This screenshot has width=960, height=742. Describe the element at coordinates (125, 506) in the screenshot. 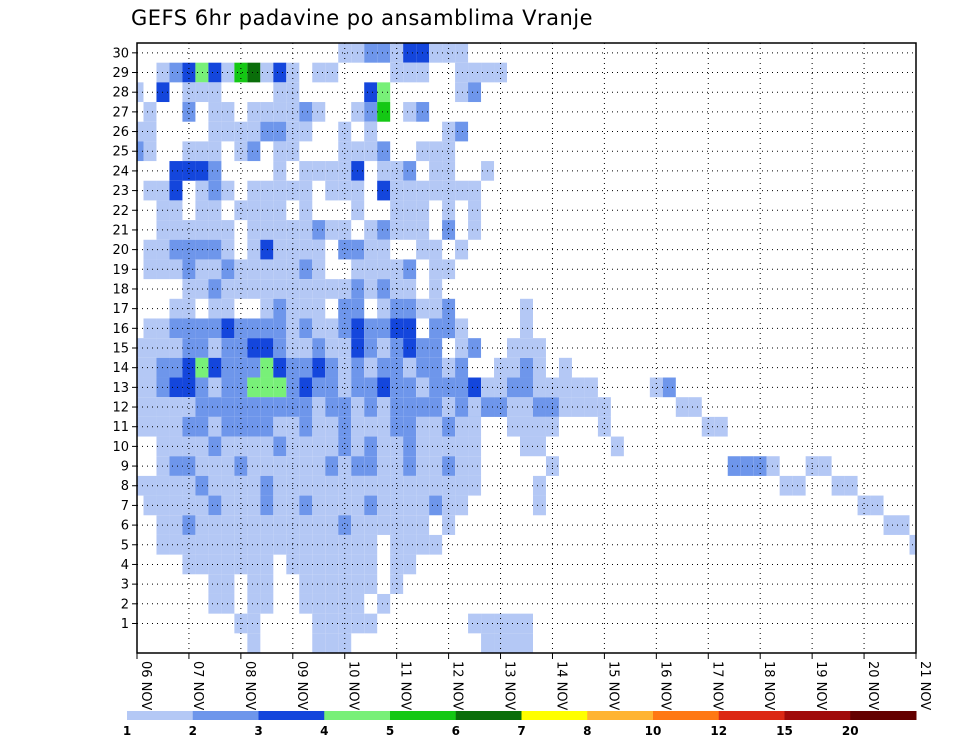

I see `y-tick-label: 7` at that location.